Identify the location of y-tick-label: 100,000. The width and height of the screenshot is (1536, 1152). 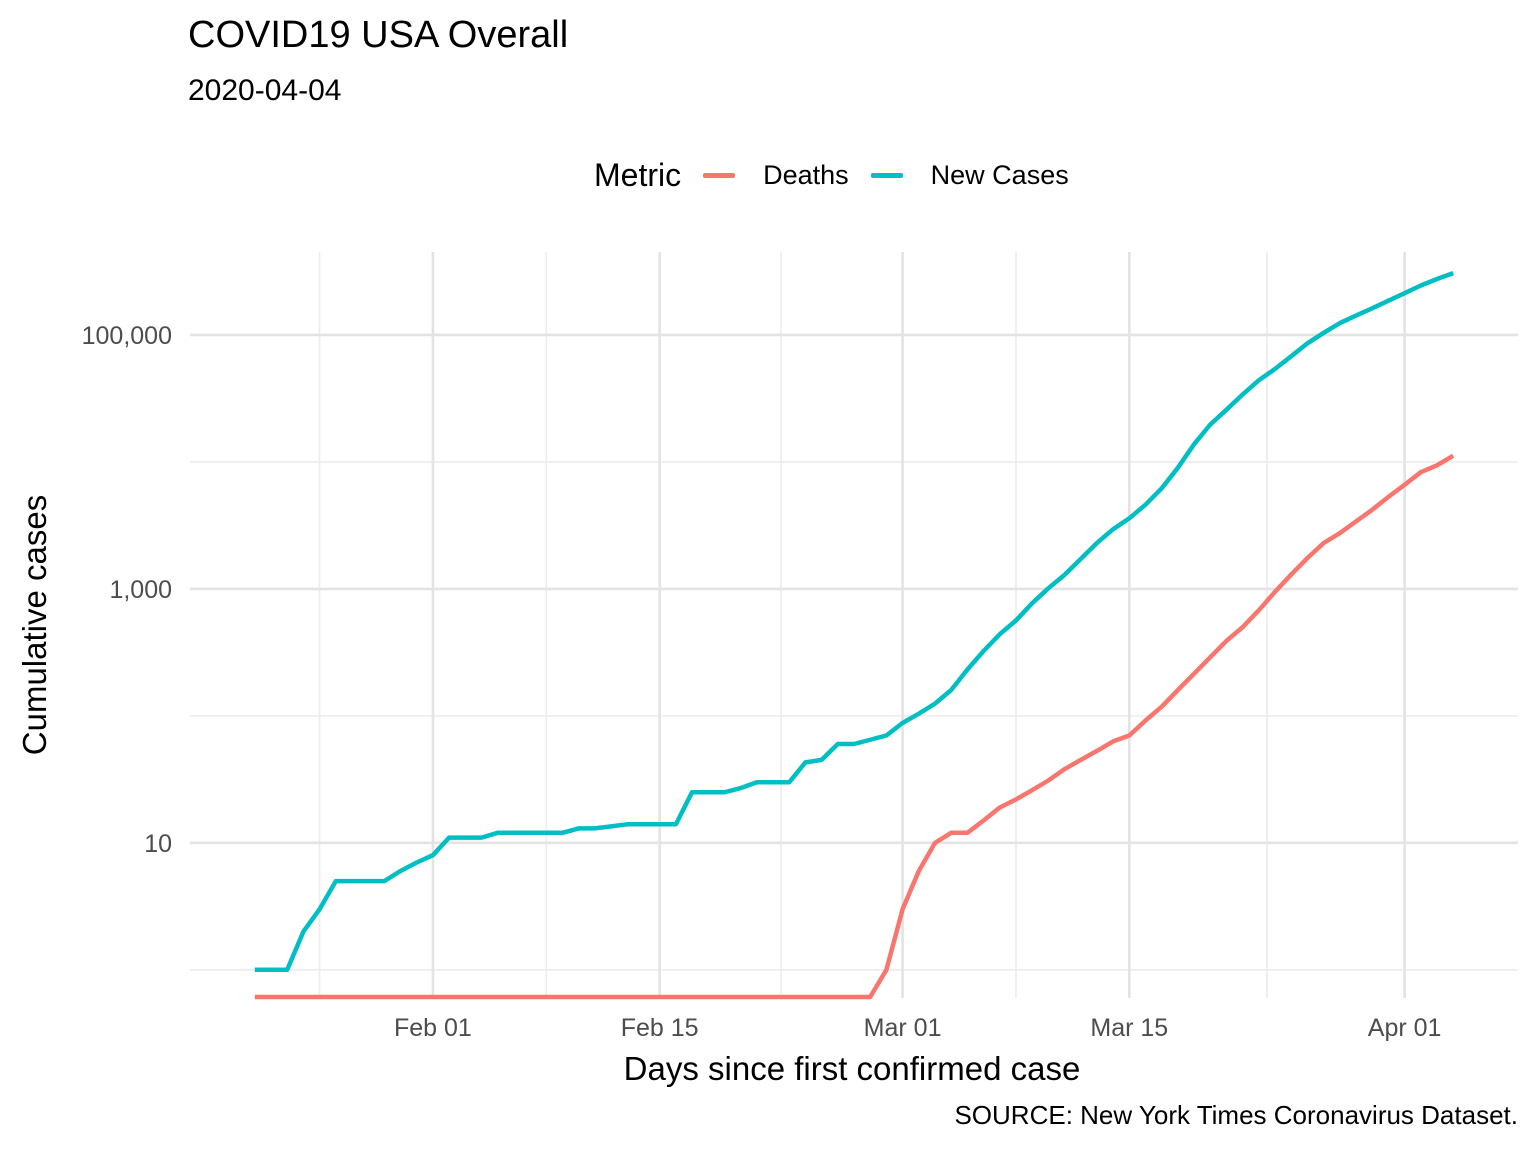
(127, 336).